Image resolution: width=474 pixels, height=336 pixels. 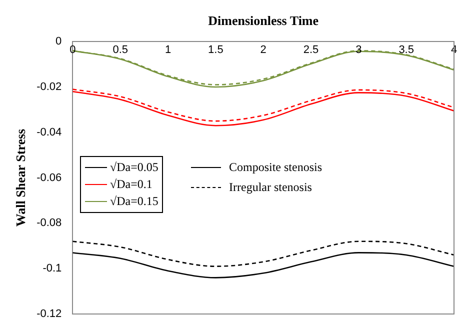 What do you see at coordinates (73, 50) in the screenshot?
I see `x-tick-label: 0` at bounding box center [73, 50].